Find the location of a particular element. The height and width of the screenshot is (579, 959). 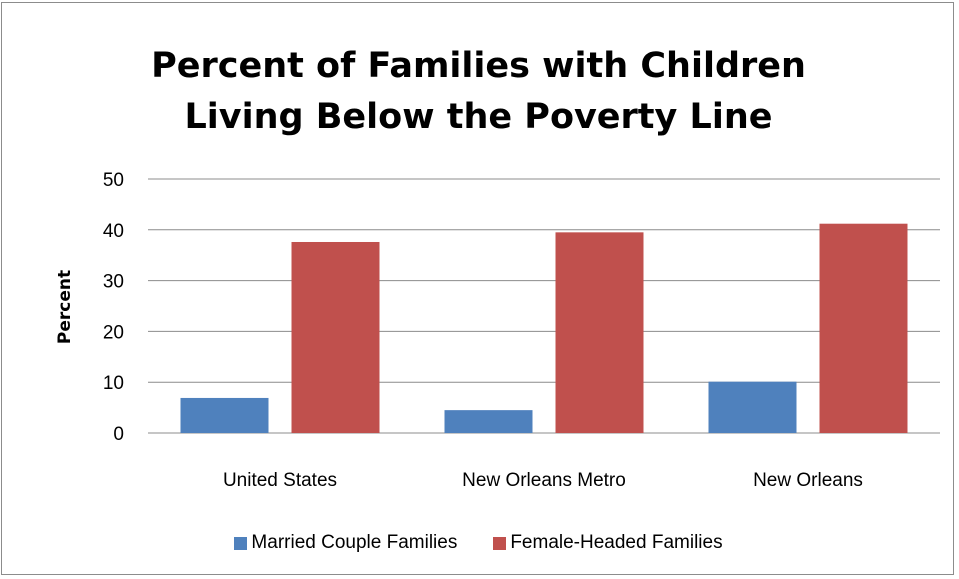

chart-title-line-1: Percent of Families with Children is located at coordinates (478, 66).